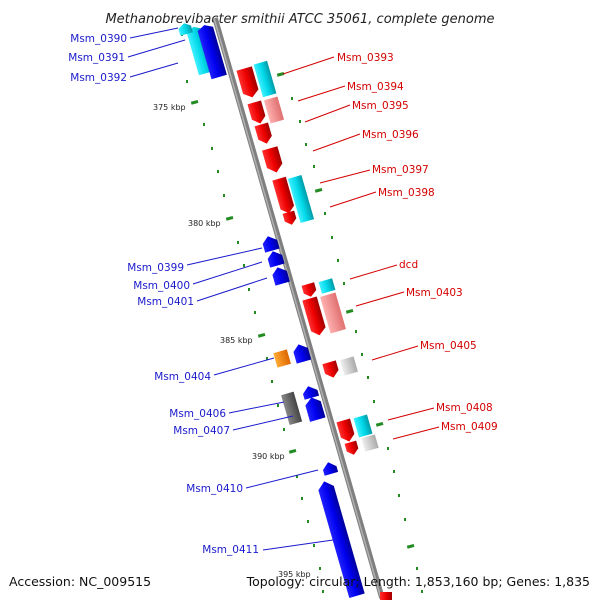 The image size is (600, 600). Describe the element at coordinates (165, 302) in the screenshot. I see `gene-label: Msm_0401` at that location.